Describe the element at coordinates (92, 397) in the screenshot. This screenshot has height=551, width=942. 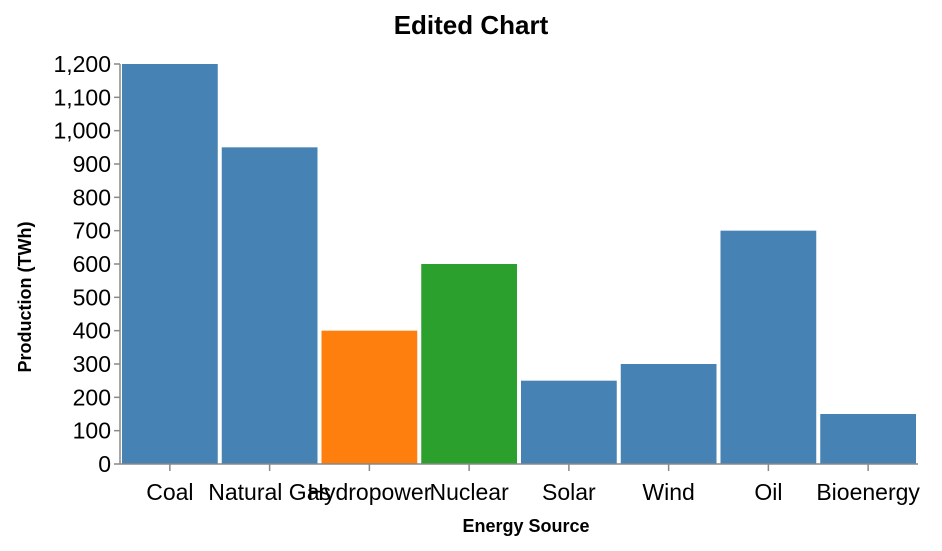
I see `y-tick-label: 200` at that location.